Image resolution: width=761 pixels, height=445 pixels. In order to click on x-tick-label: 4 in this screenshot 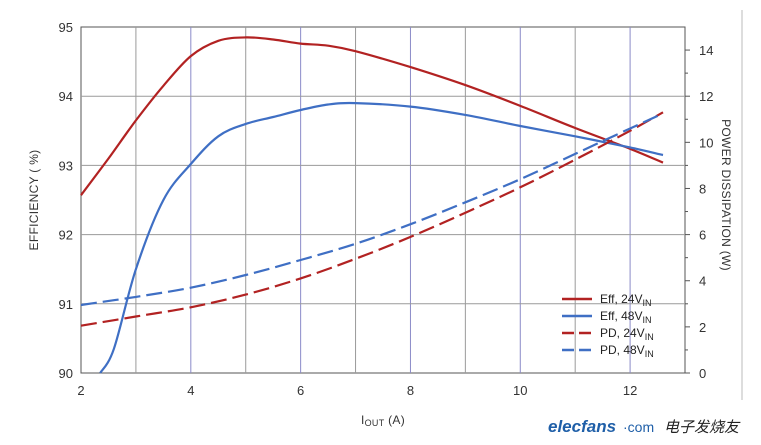, I will do `click(190, 390)`.